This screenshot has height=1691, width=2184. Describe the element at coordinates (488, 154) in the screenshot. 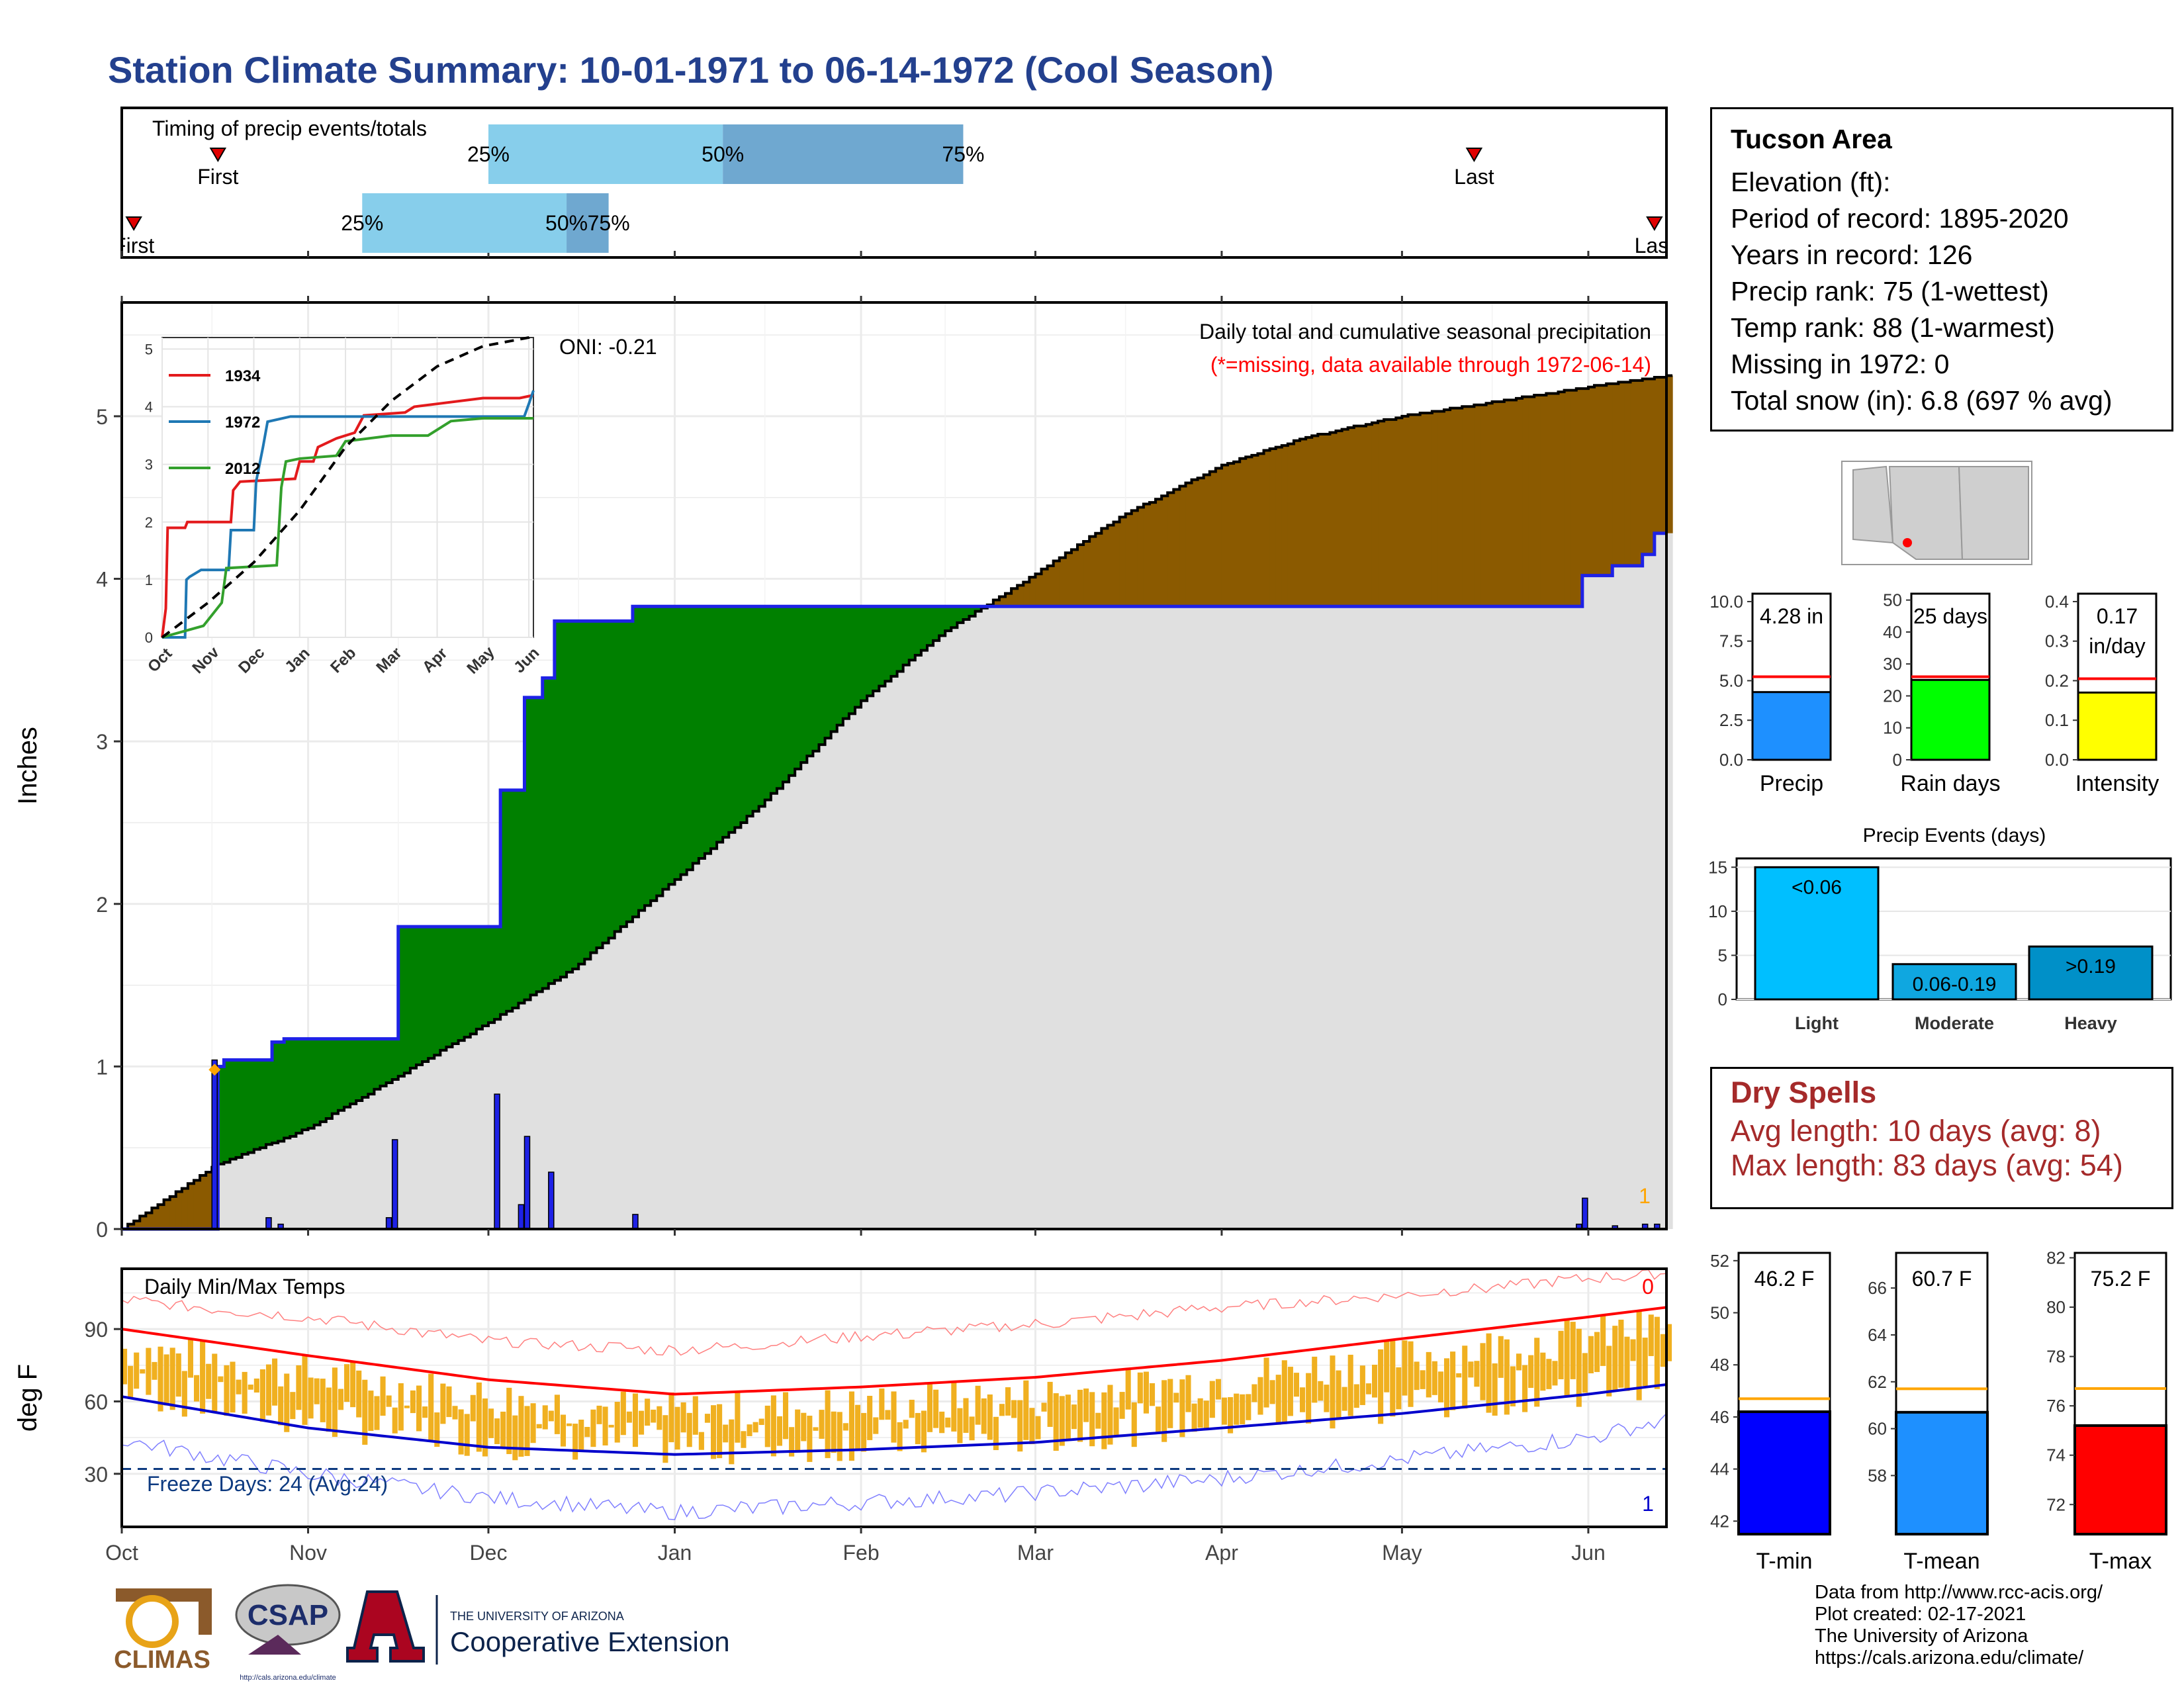

I see `timing-pct-25: 25%` at that location.